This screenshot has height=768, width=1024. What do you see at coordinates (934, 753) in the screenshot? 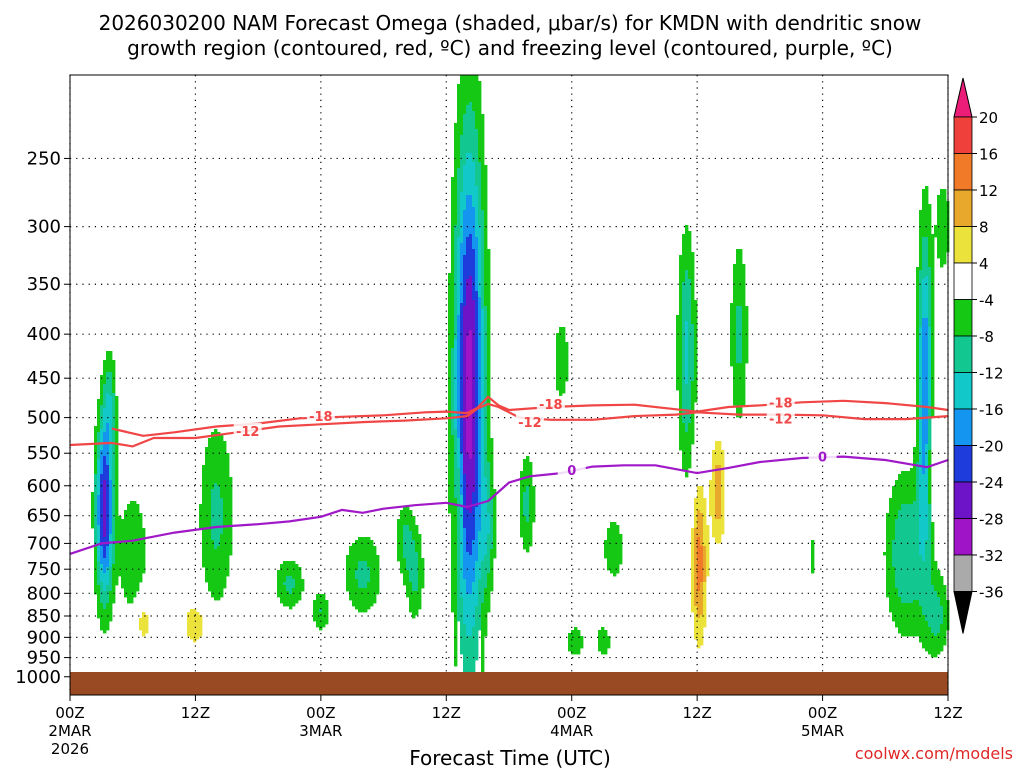
I see `credit-link: coolwx.com/models` at bounding box center [934, 753].